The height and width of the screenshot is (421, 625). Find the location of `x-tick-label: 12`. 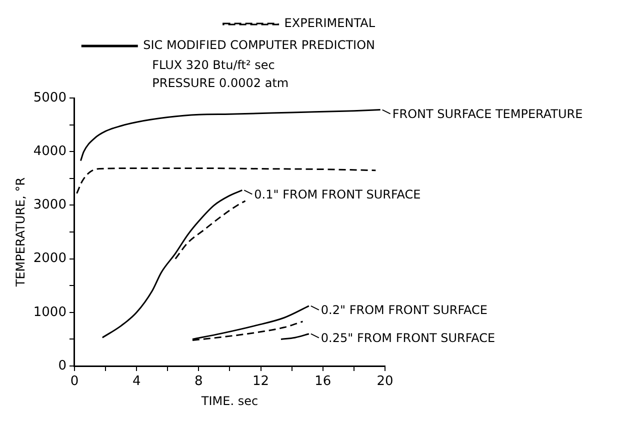

x-tick-label: 12 is located at coordinates (261, 382).